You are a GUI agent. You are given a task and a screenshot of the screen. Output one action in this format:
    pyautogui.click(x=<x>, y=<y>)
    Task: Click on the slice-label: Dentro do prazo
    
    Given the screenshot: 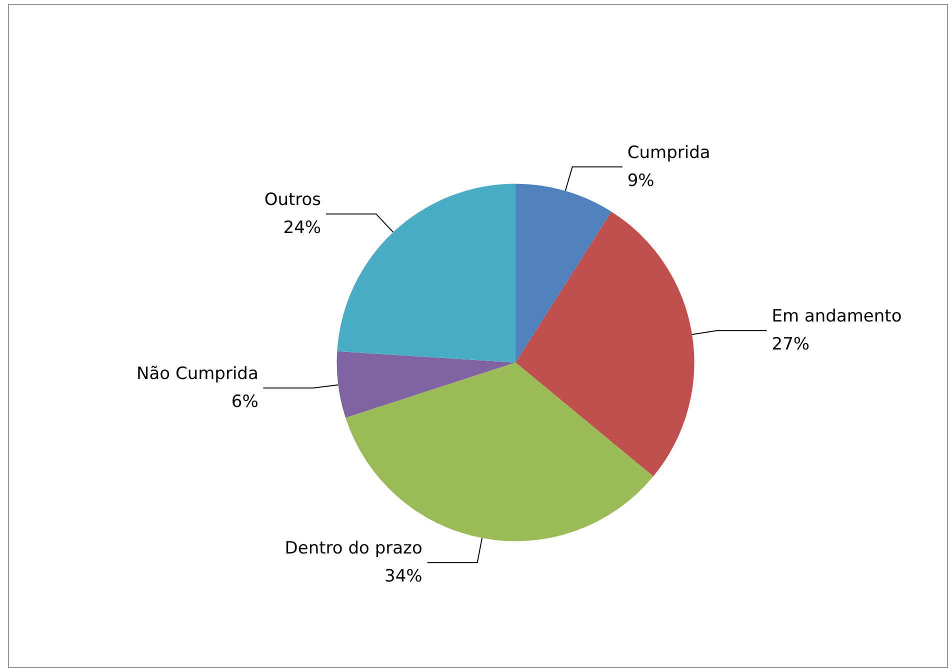 What is the action you would take?
    pyautogui.click(x=353, y=548)
    